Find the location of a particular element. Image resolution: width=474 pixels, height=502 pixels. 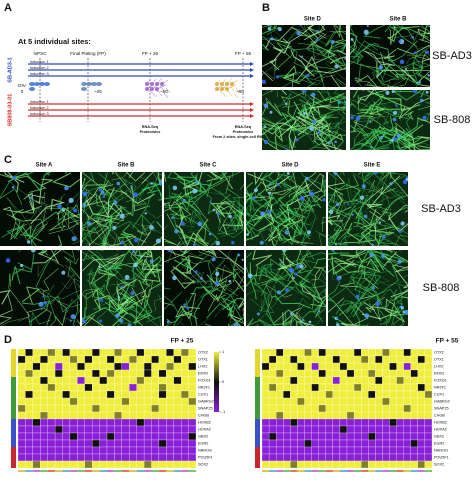

neurite-icon is located at coordinates (149, 86).